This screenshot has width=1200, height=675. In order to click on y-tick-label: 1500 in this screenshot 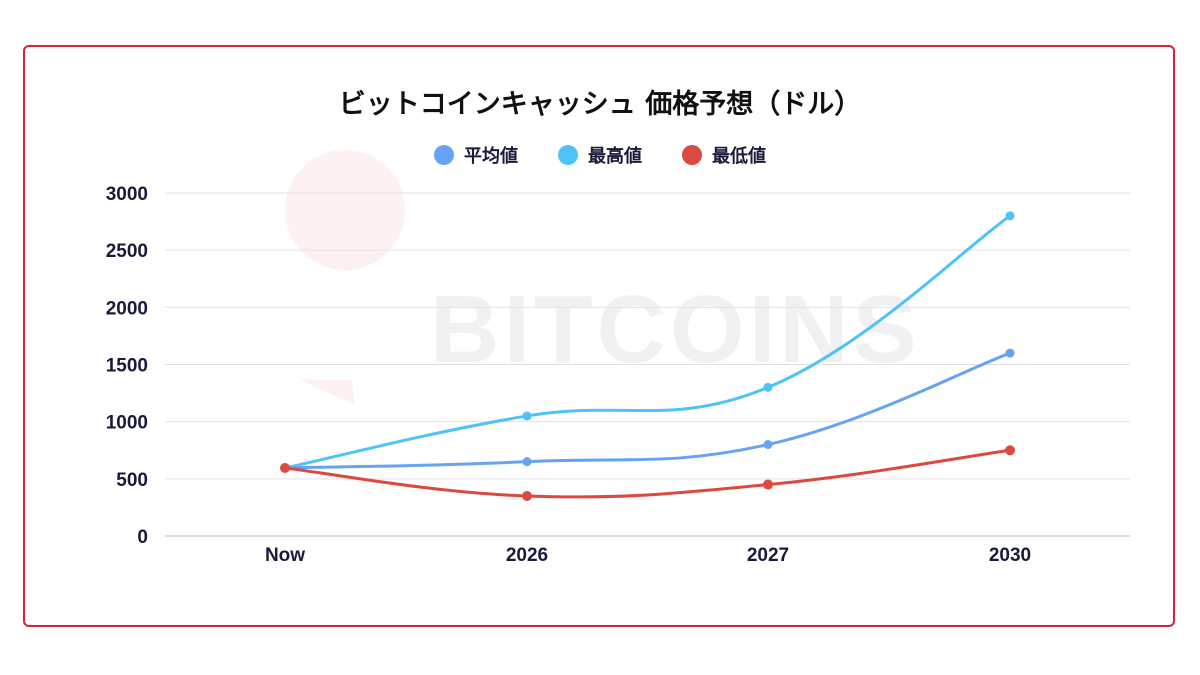, I will do `click(127, 366)`.